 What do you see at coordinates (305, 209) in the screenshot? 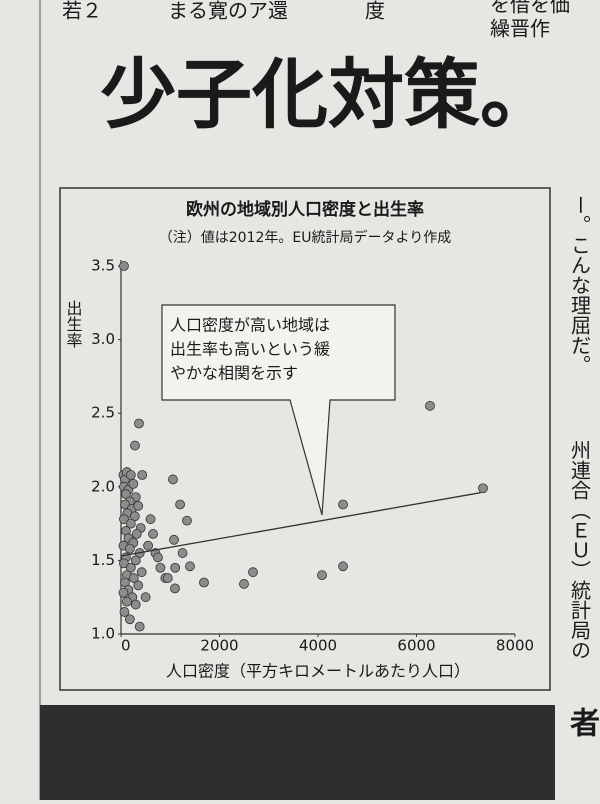
I see `chart-title: 欧州の地域別人口密度と出生率` at bounding box center [305, 209].